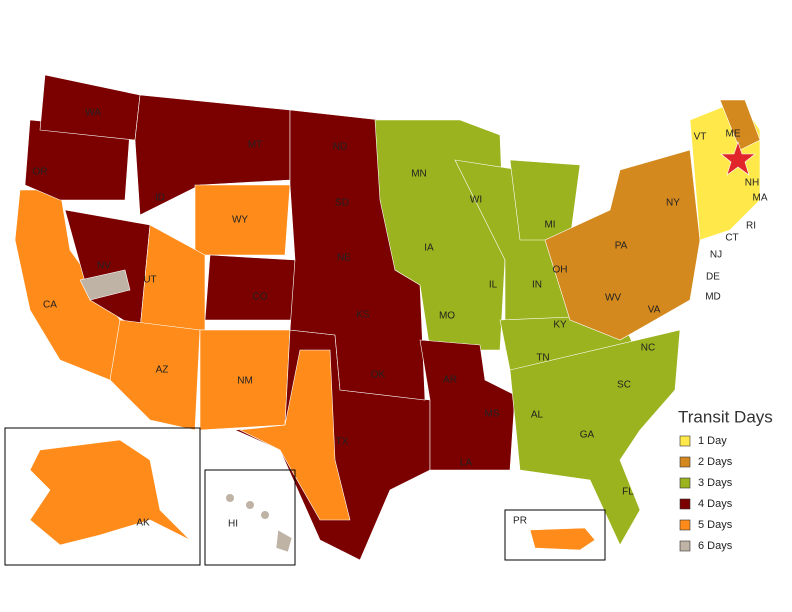 This screenshot has width=792, height=612. I want to click on state-label: NM, so click(245, 381).